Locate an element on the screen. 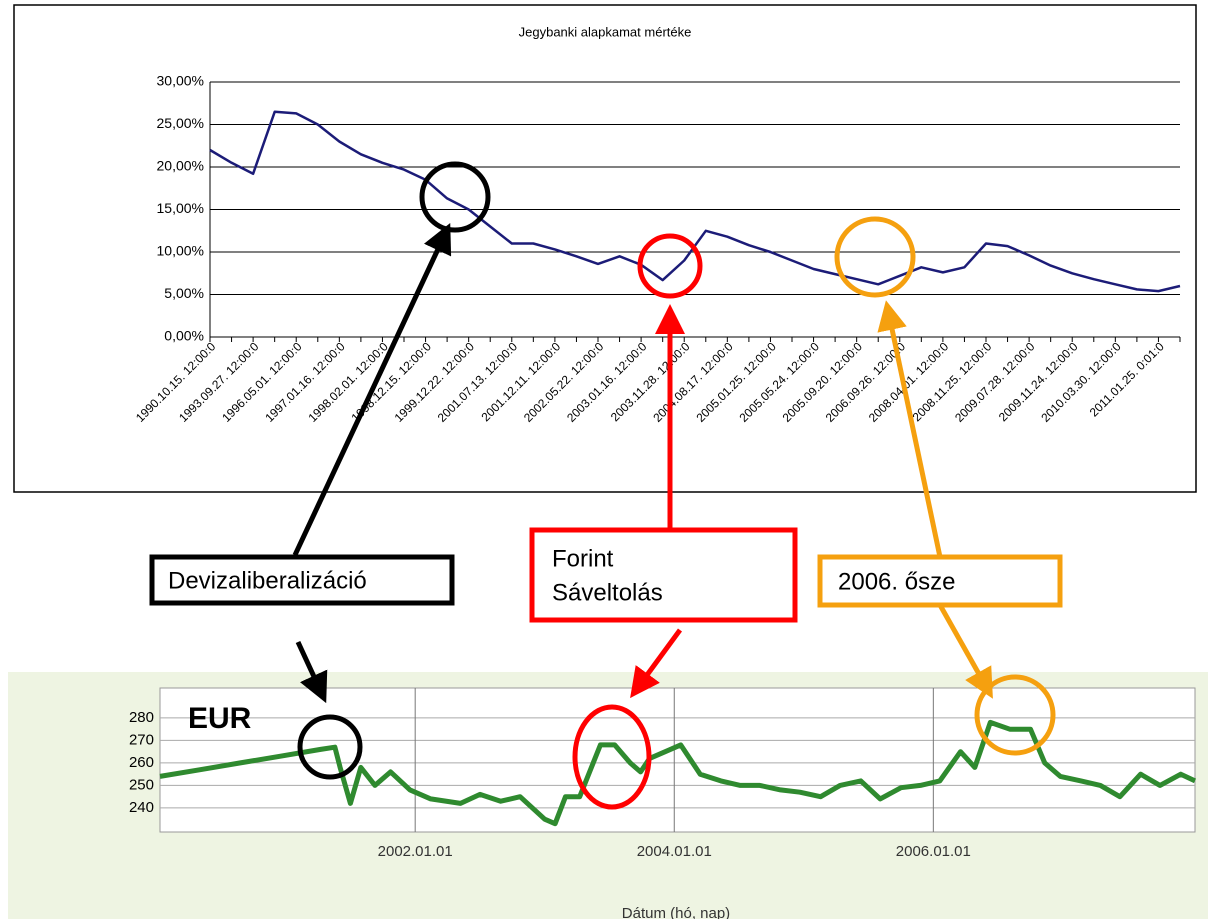 The image size is (1208, 919). line is located at coordinates (678, 773).